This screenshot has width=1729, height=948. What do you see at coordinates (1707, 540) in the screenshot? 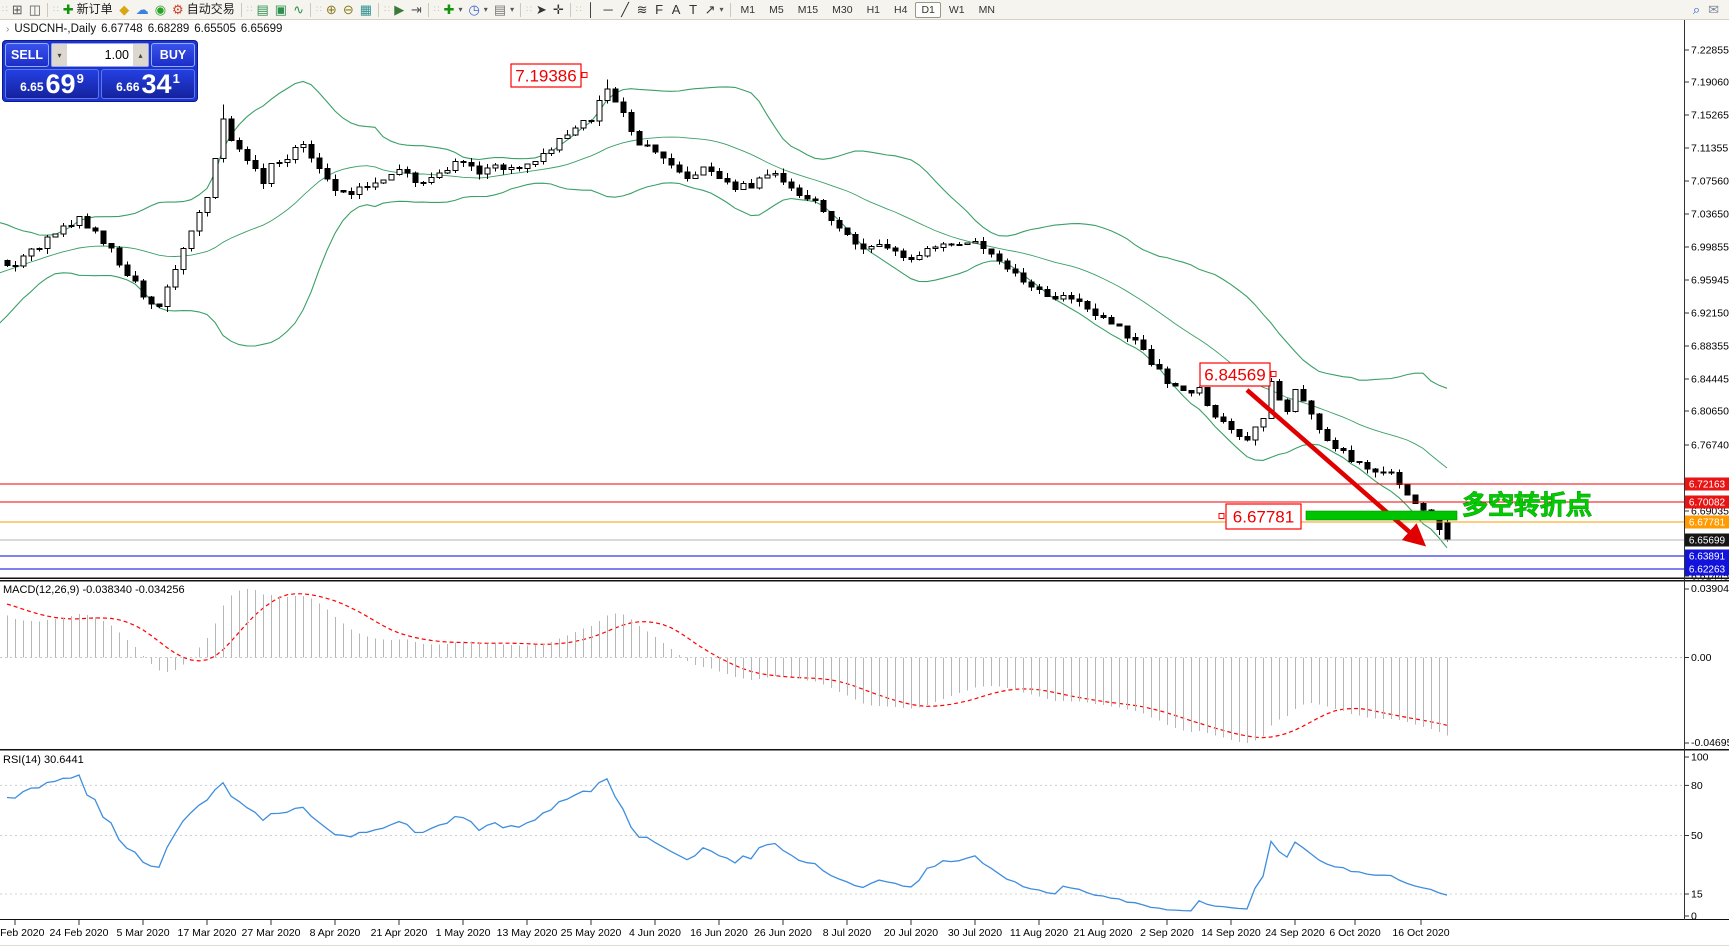
I see `price-badge` at bounding box center [1707, 540].